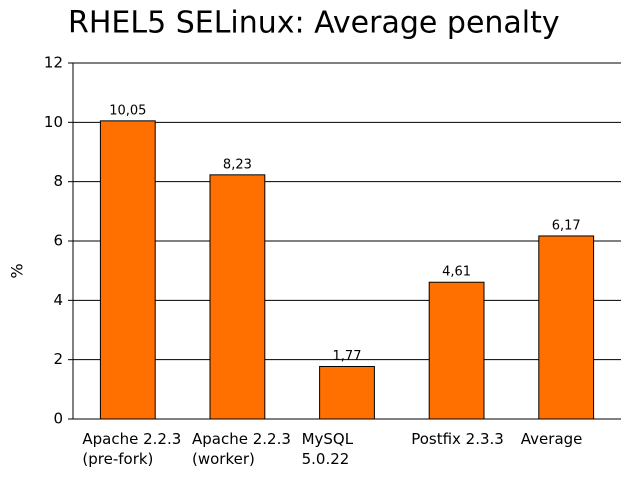 This screenshot has height=495, width=631. I want to click on x-tick-label: Postfix 2.3.3, so click(457, 439).